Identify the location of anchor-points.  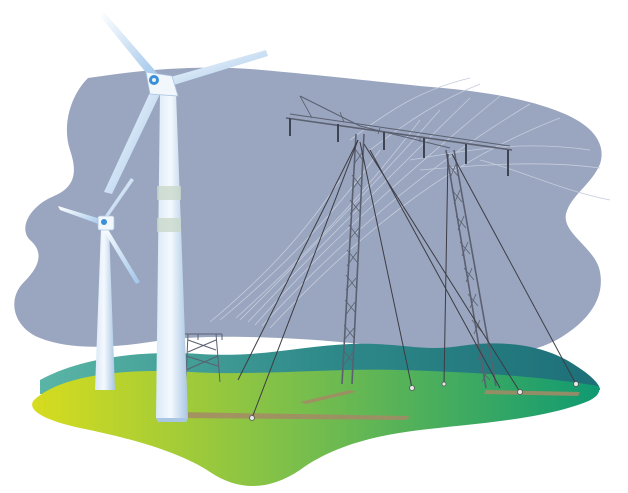
(414, 401).